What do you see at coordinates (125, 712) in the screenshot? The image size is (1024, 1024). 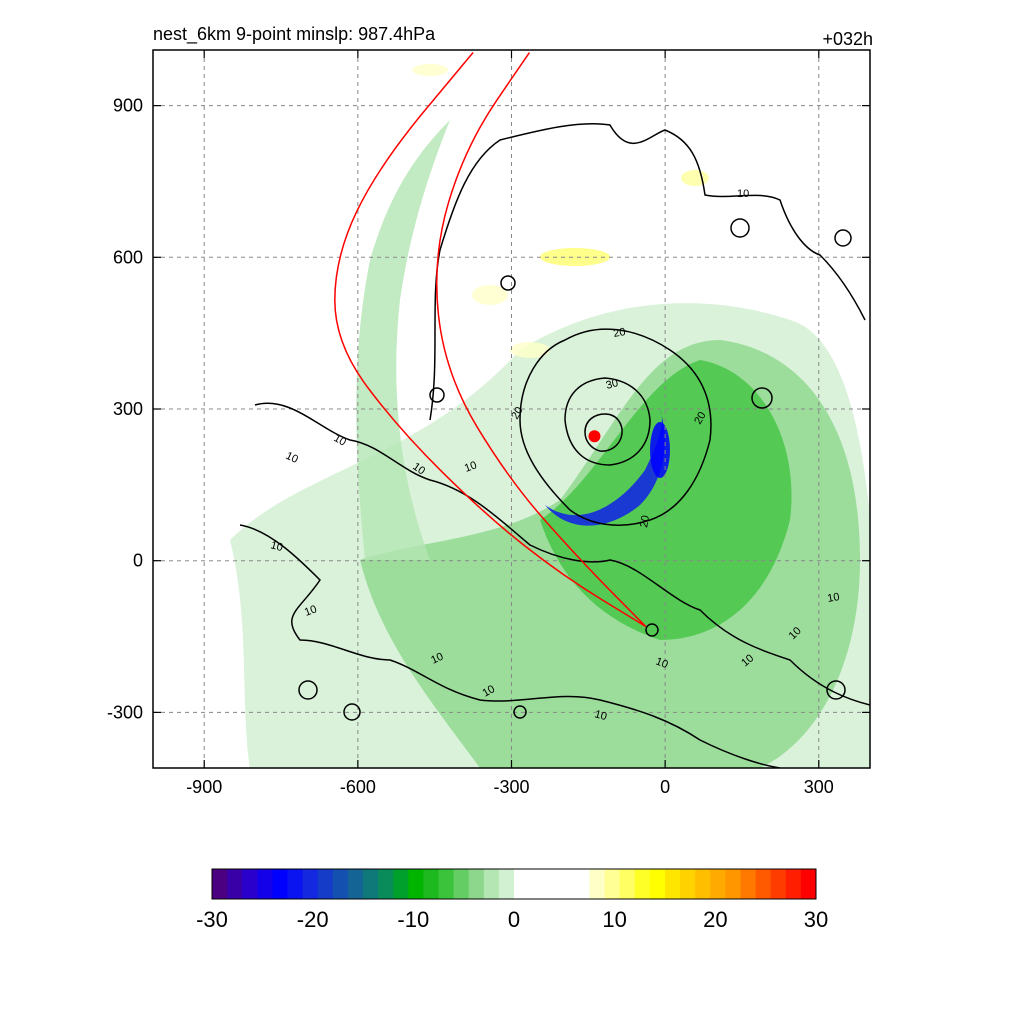 I see `y-tick-label: -300` at bounding box center [125, 712].